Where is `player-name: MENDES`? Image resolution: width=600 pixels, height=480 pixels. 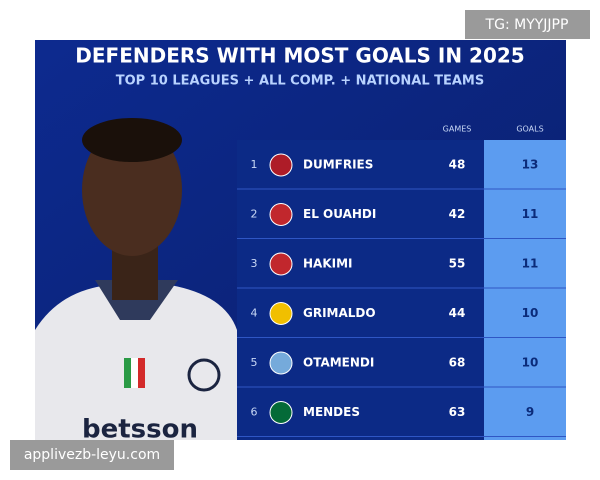 player-name: MENDES is located at coordinates (331, 412).